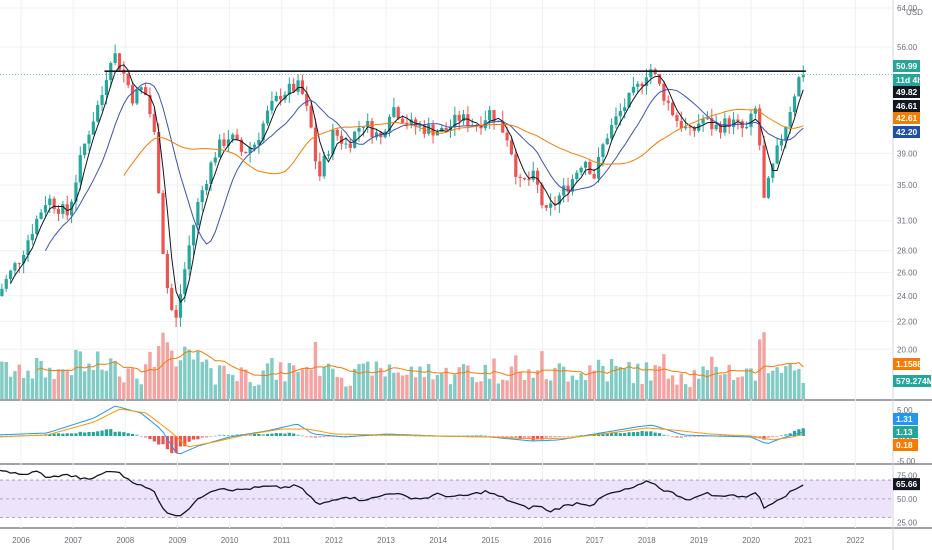  What do you see at coordinates (334, 540) in the screenshot?
I see `x-tick-label: 2012` at bounding box center [334, 540].